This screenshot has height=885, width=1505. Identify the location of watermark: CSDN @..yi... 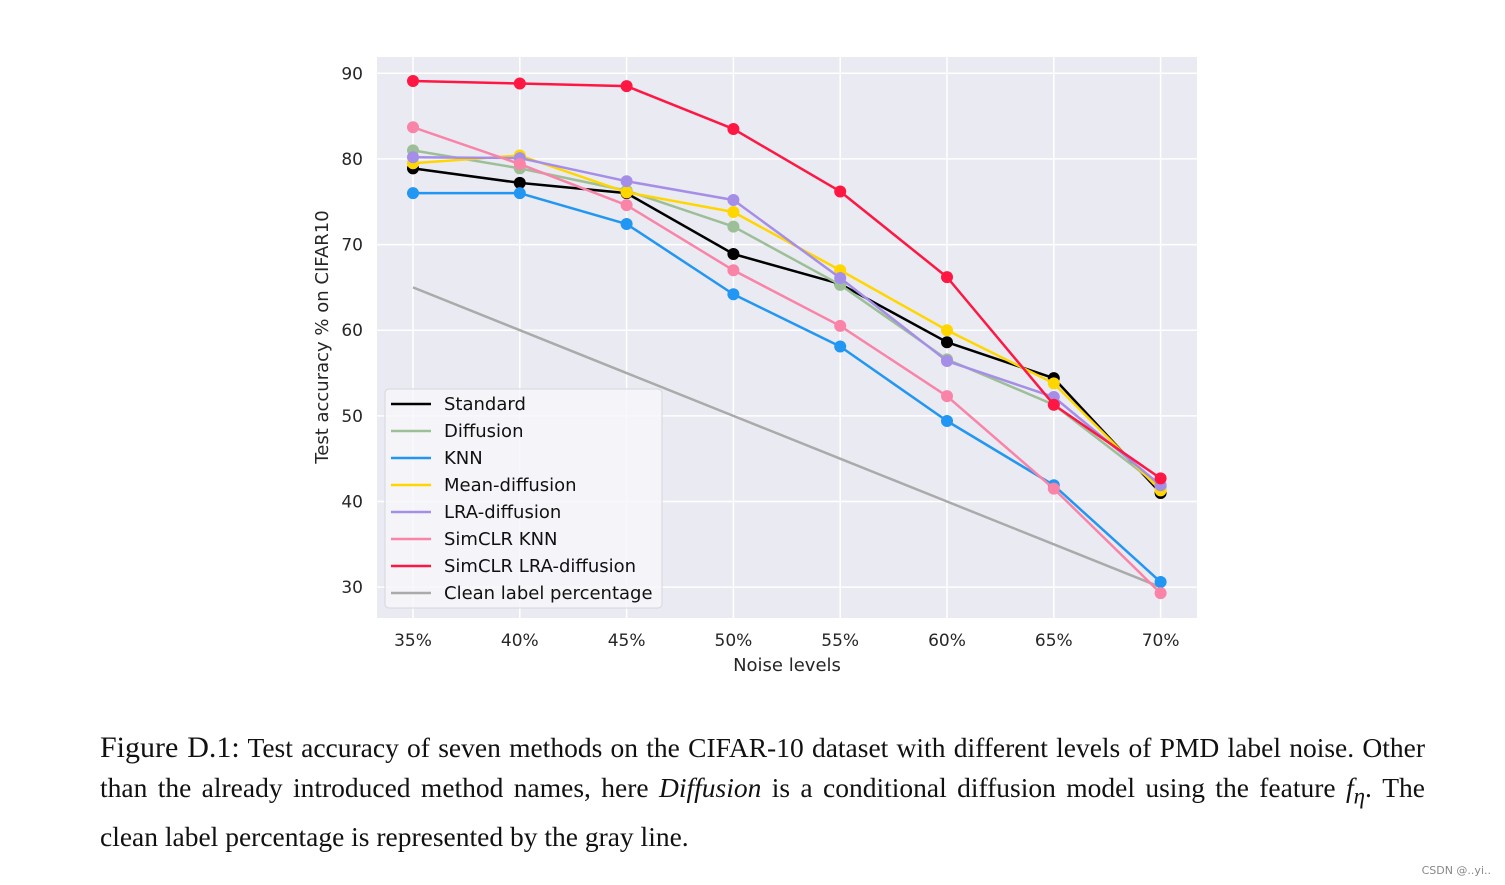
(1456, 870).